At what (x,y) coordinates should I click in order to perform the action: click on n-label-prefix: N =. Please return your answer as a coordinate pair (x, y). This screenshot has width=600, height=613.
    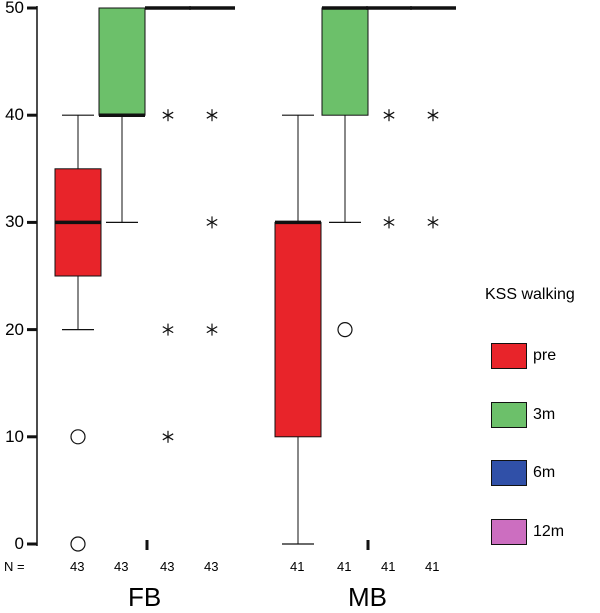
    Looking at the image, I should click on (14, 566).